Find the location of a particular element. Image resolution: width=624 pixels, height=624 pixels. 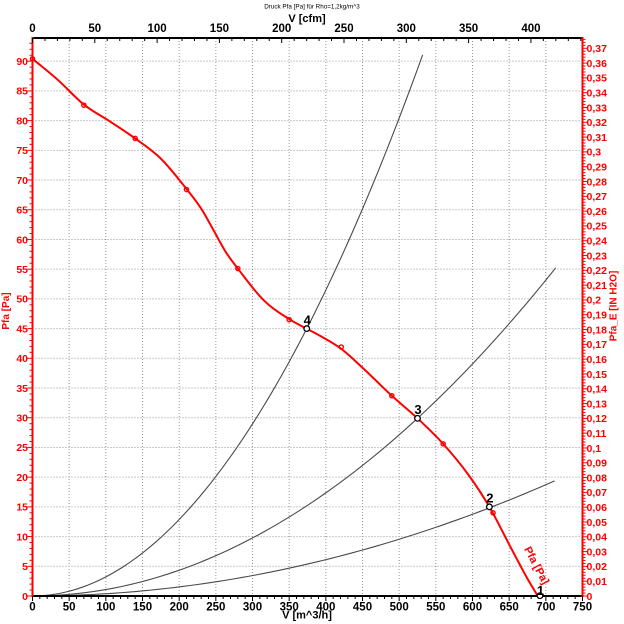

left-axis-title: Pfa [Pa] is located at coordinates (6, 310).